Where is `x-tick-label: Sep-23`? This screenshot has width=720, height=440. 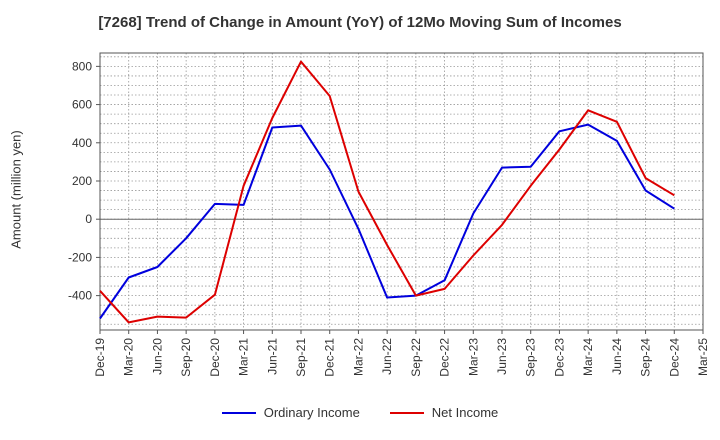 x-tick-label: Sep-23 is located at coordinates (531, 357).